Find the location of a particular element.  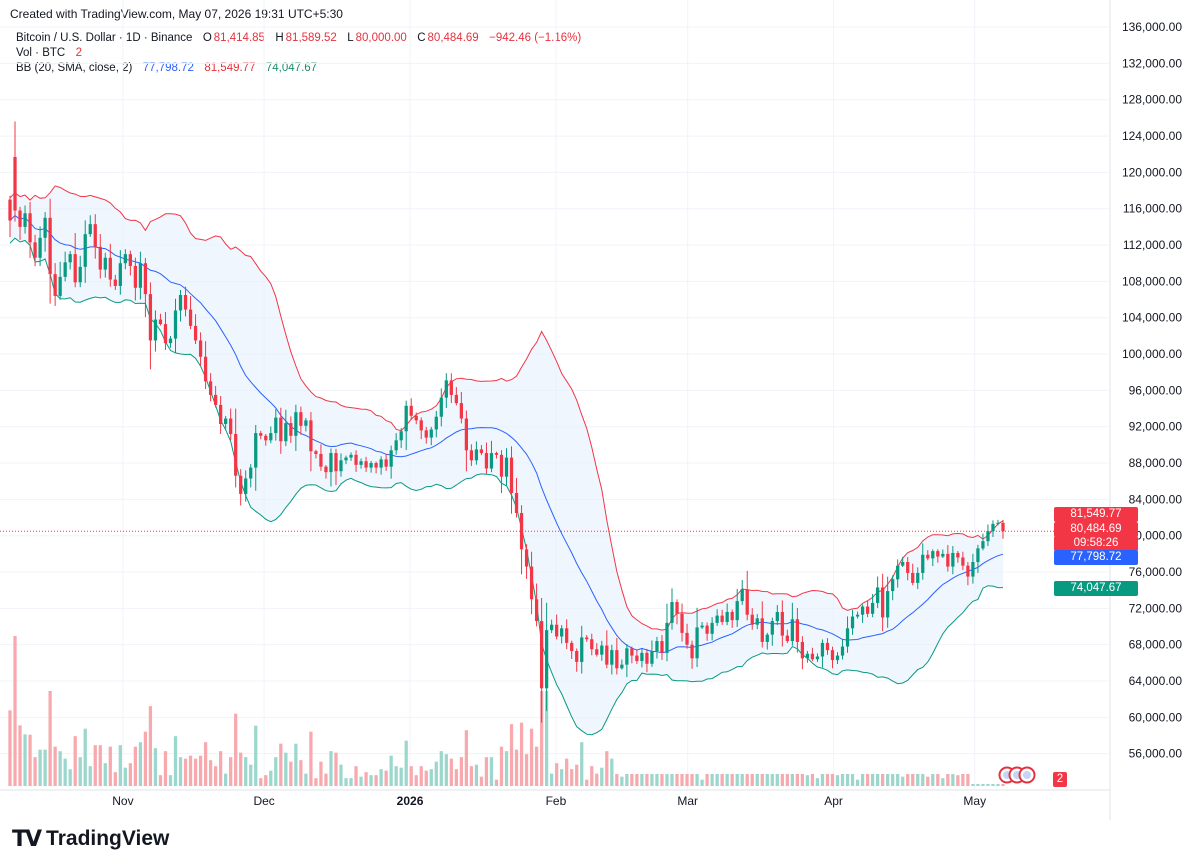

event-flags is located at coordinates (1017, 775).